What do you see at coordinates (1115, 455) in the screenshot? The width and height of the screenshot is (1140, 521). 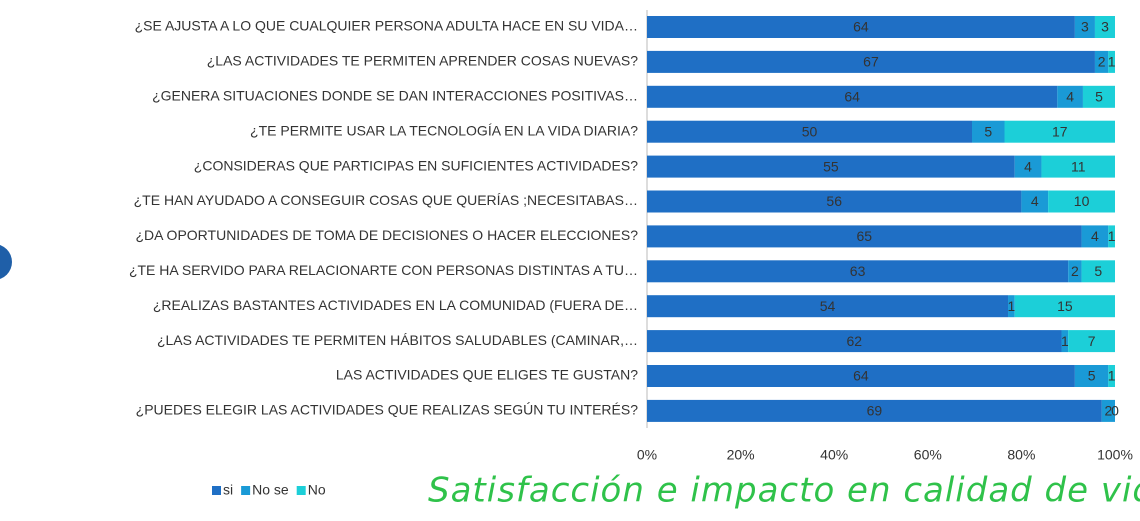 I see `x-tick-label: 100%` at bounding box center [1115, 455].